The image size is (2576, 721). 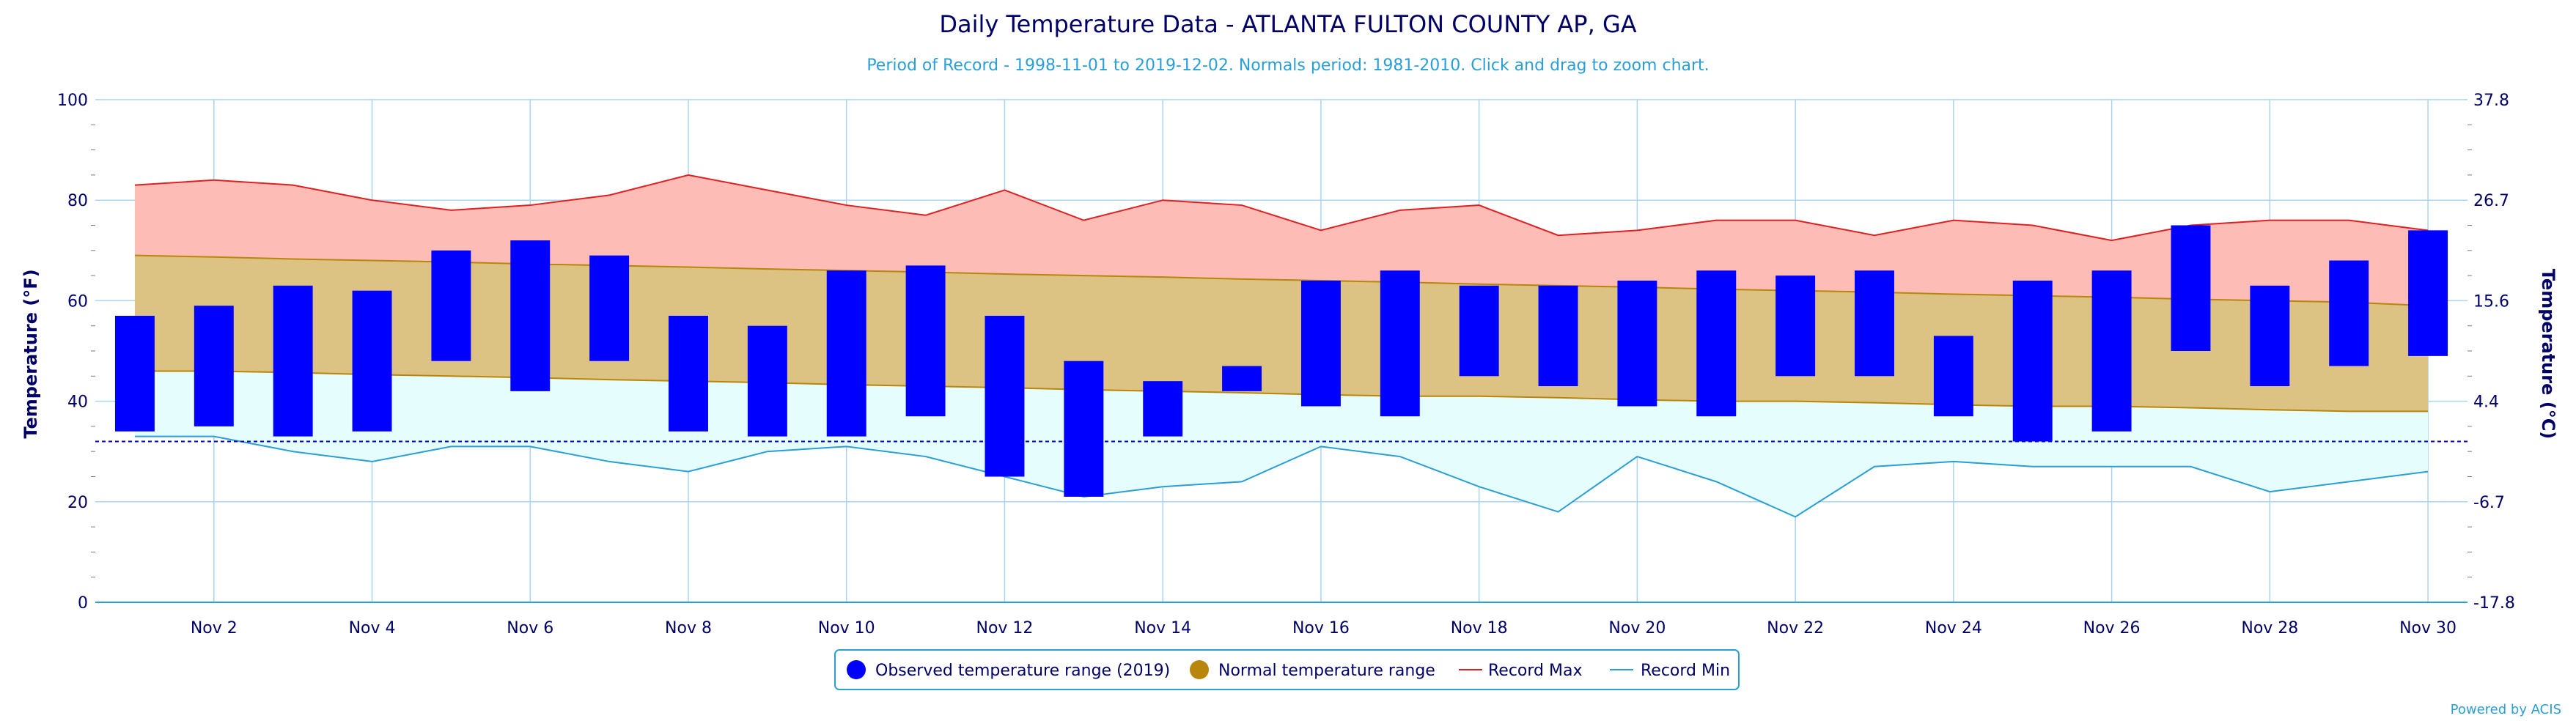 I want to click on x-tick-label: Nov 20, so click(x=1637, y=628).